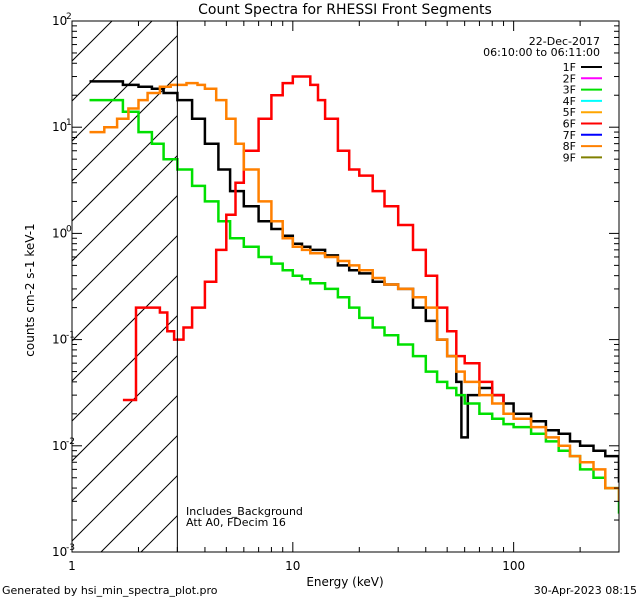 Image resolution: width=640 pixels, height=600 pixels. I want to click on x-tick-label: 100, so click(513, 566).